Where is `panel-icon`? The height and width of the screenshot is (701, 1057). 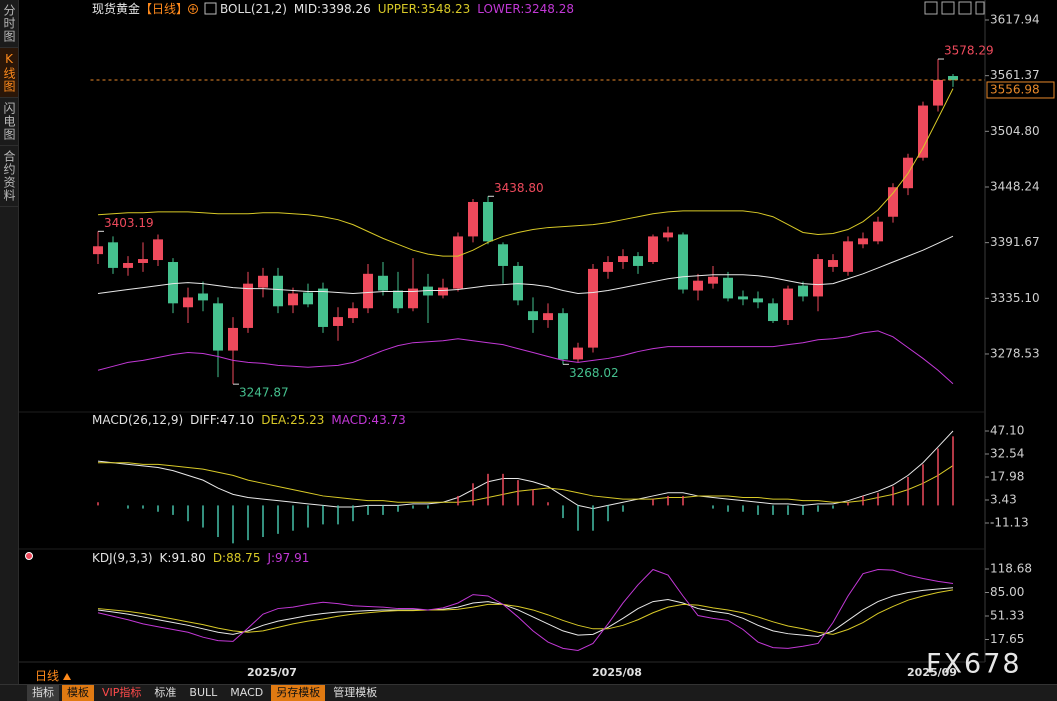 panel-icon is located at coordinates (29, 556).